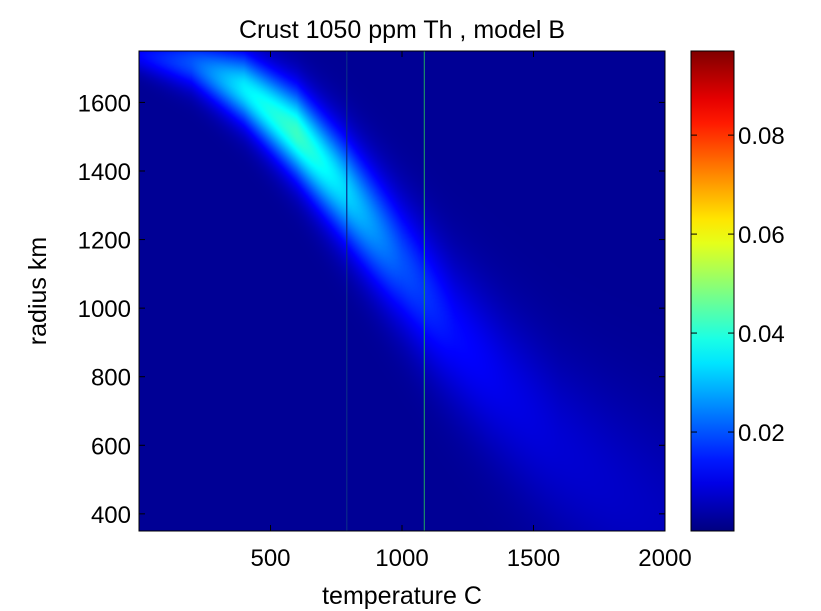  What do you see at coordinates (761, 433) in the screenshot?
I see `colorbar-tick-label: 0.02` at bounding box center [761, 433].